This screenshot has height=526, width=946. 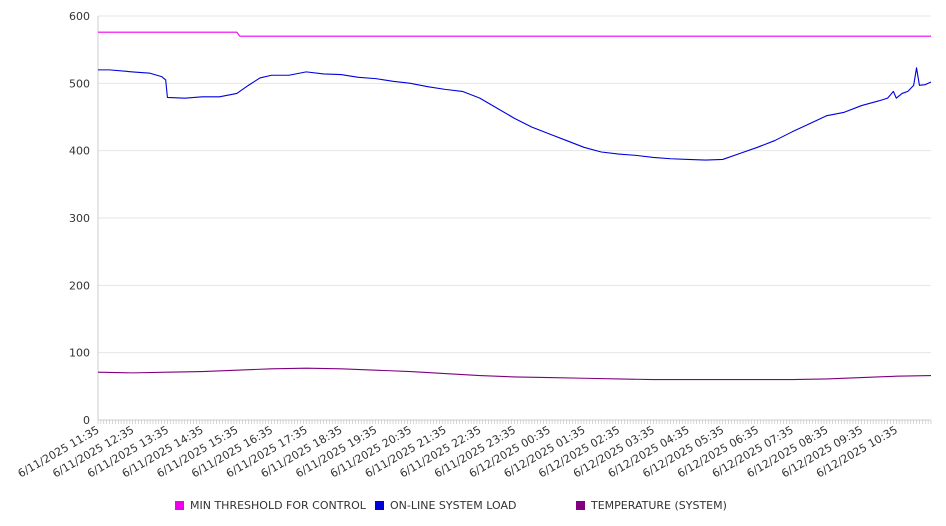 What do you see at coordinates (278, 505) in the screenshot?
I see `legend-label: MIN THRESHOLD FOR CONTROL` at bounding box center [278, 505].